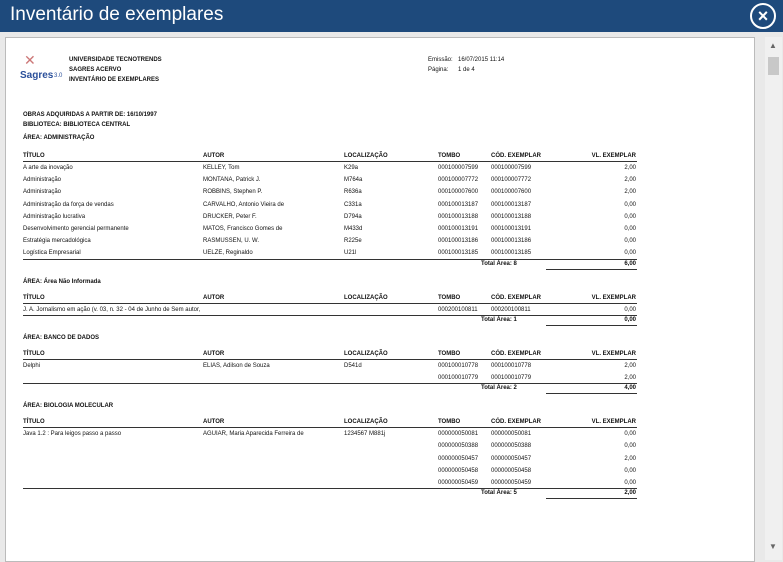  Describe the element at coordinates (236, 365) in the screenshot. I see `cell: ELIAS, Adilson de Souza` at that location.